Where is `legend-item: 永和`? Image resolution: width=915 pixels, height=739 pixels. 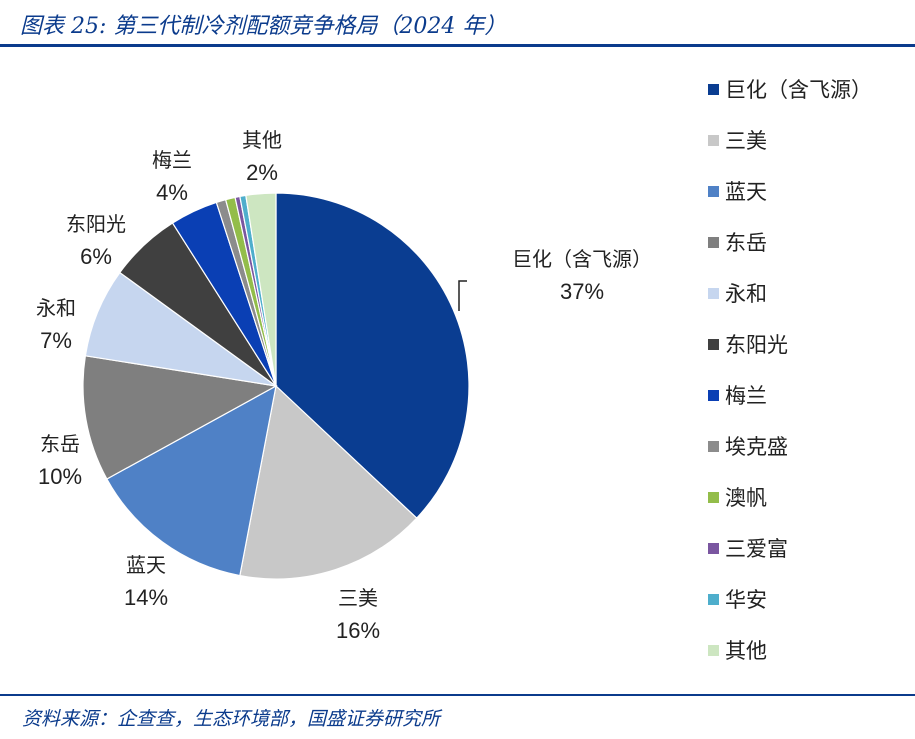 legend-item: 永和 is located at coordinates (737, 293).